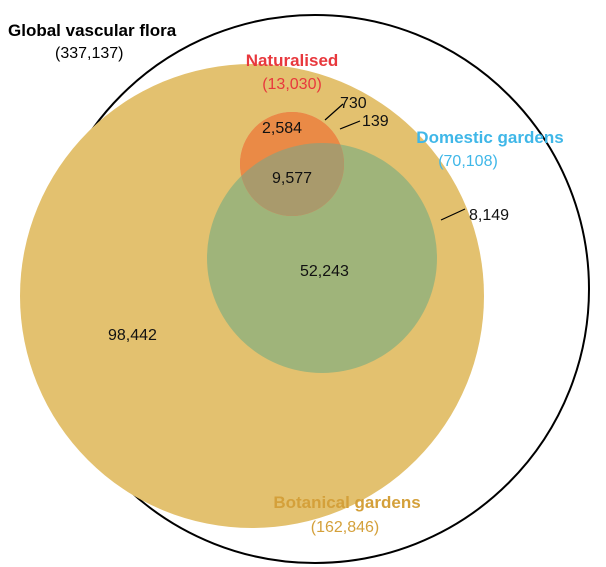  I want to click on region-naturalised-botanical: 2,584, so click(282, 128).